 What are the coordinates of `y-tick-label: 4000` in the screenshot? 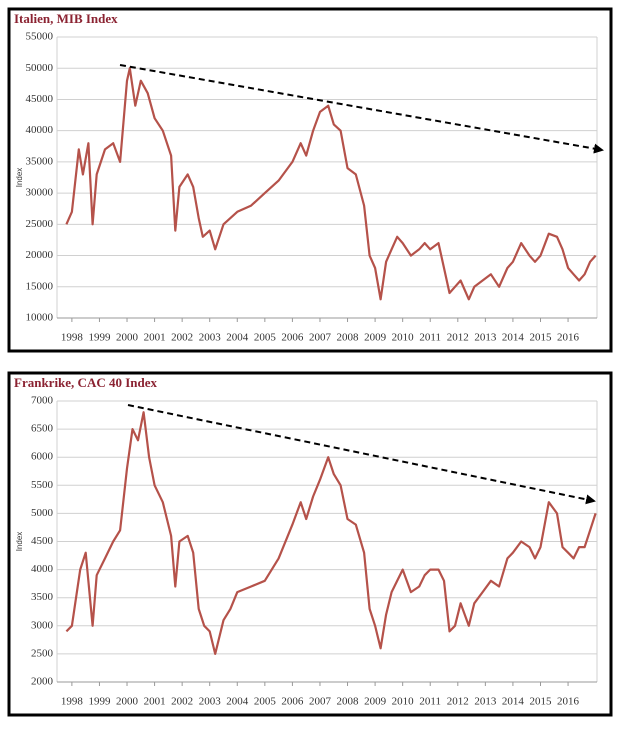 It's located at (42, 569).